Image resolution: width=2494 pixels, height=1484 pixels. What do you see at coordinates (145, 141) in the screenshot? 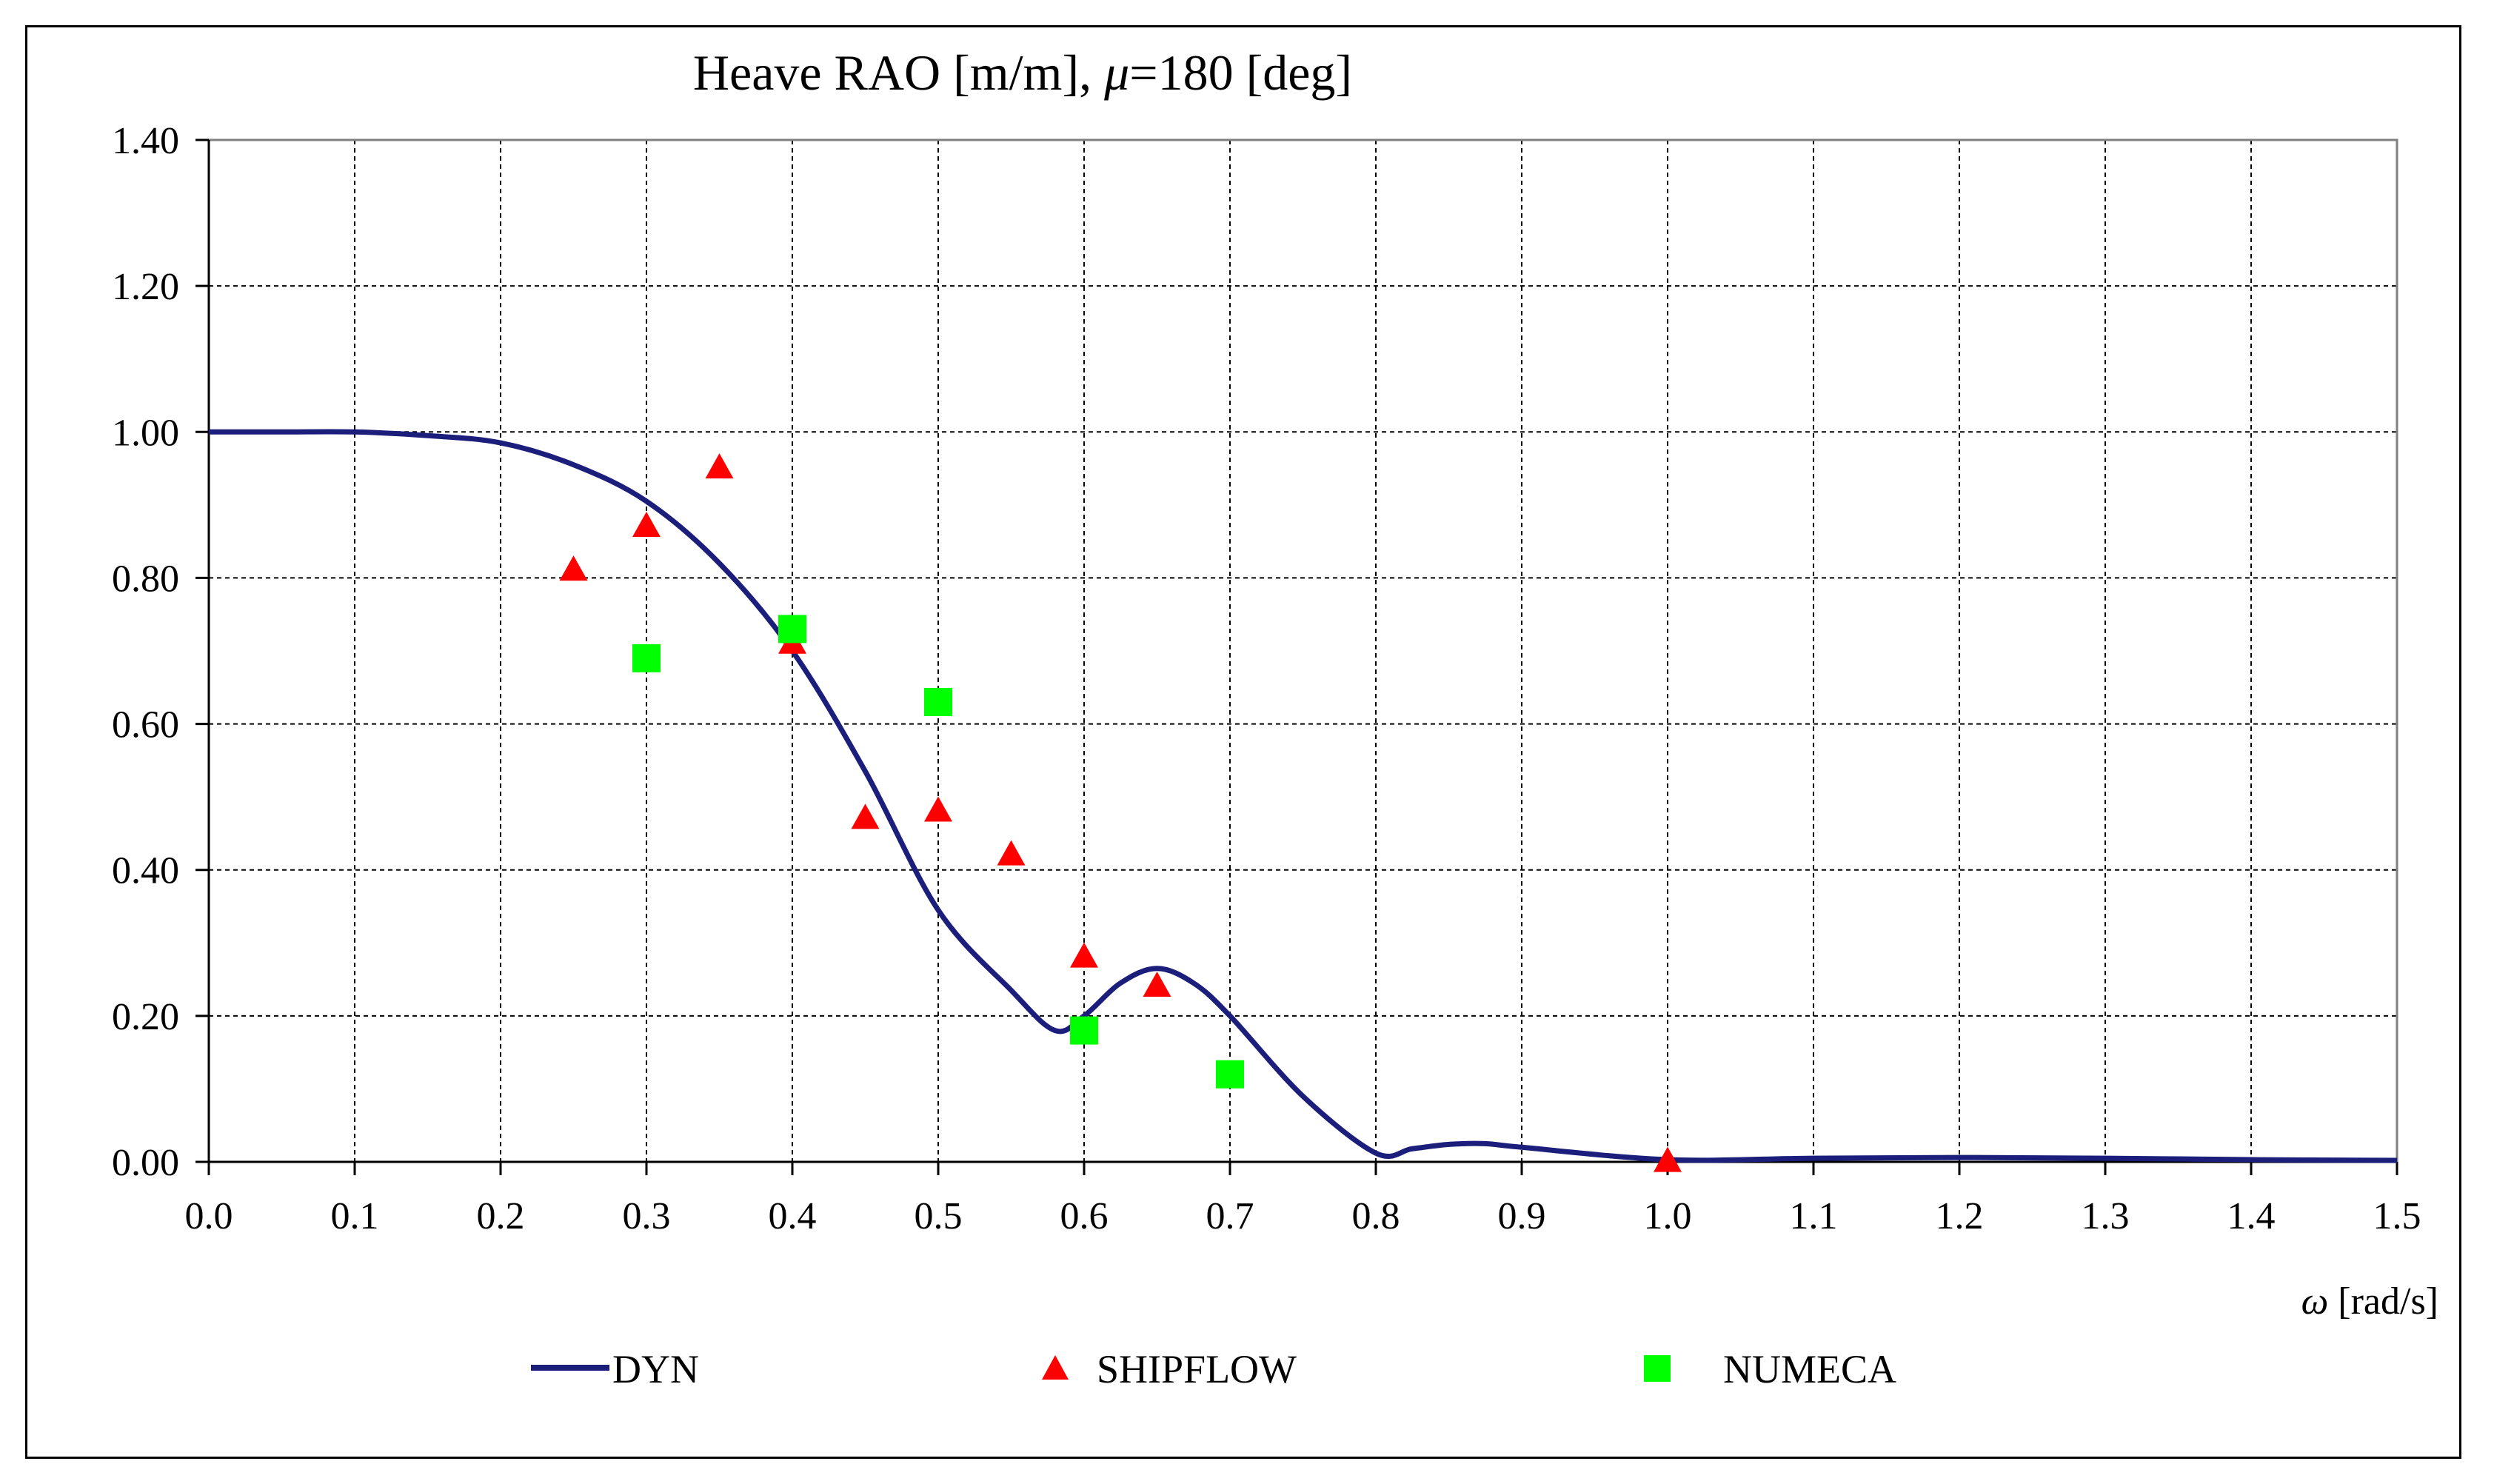
I see `y-tick-label: 1.40` at bounding box center [145, 141].